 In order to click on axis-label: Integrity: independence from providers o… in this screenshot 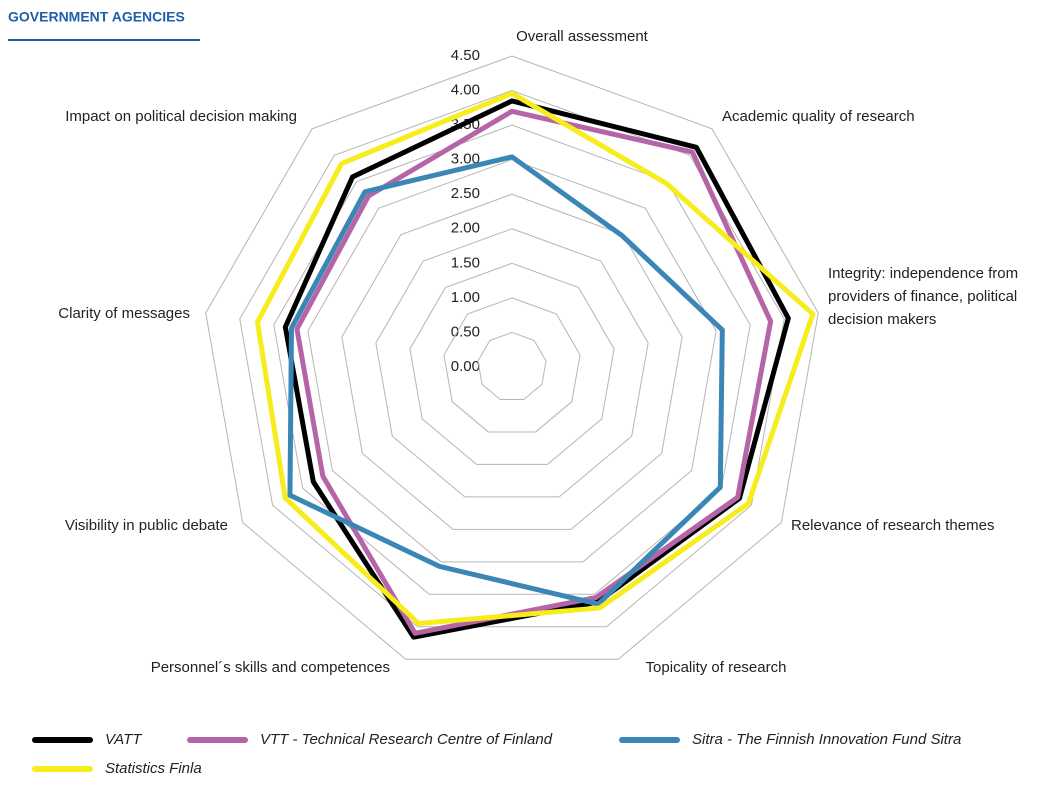, I will do `click(923, 296)`.